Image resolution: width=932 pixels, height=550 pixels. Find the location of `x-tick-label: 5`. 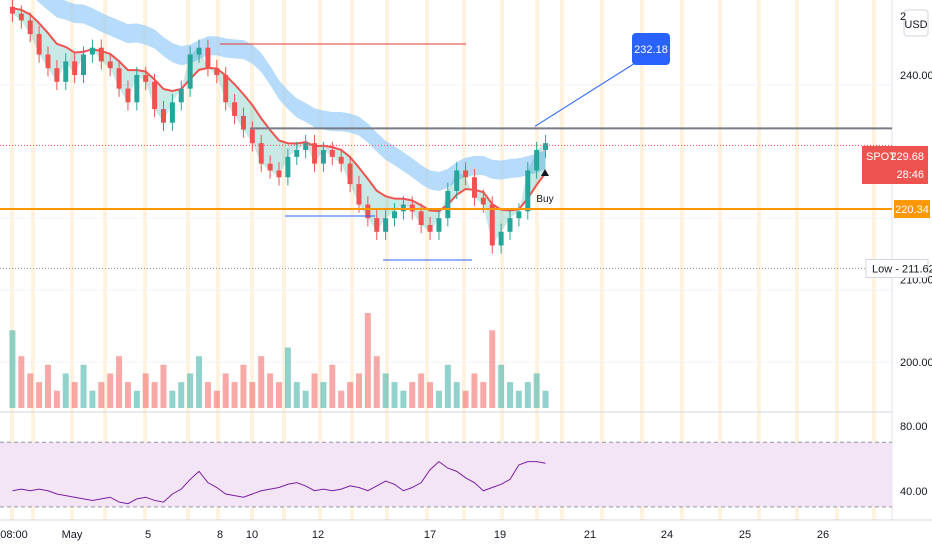

x-tick-label: 5 is located at coordinates (148, 535).